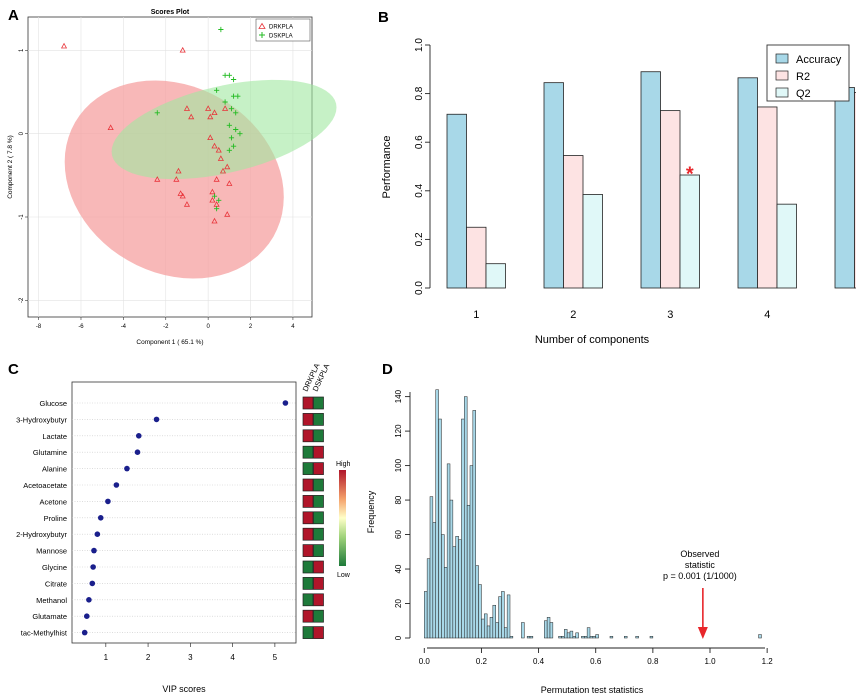 The height and width of the screenshot is (700, 856). Describe the element at coordinates (22, 217) in the screenshot. I see `scores-y-tick-label: -1` at that location.